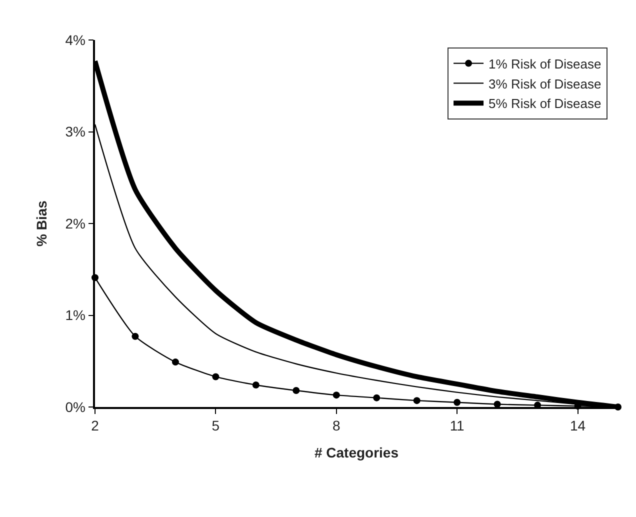  I want to click on x-tick-label: 2, so click(95, 426).